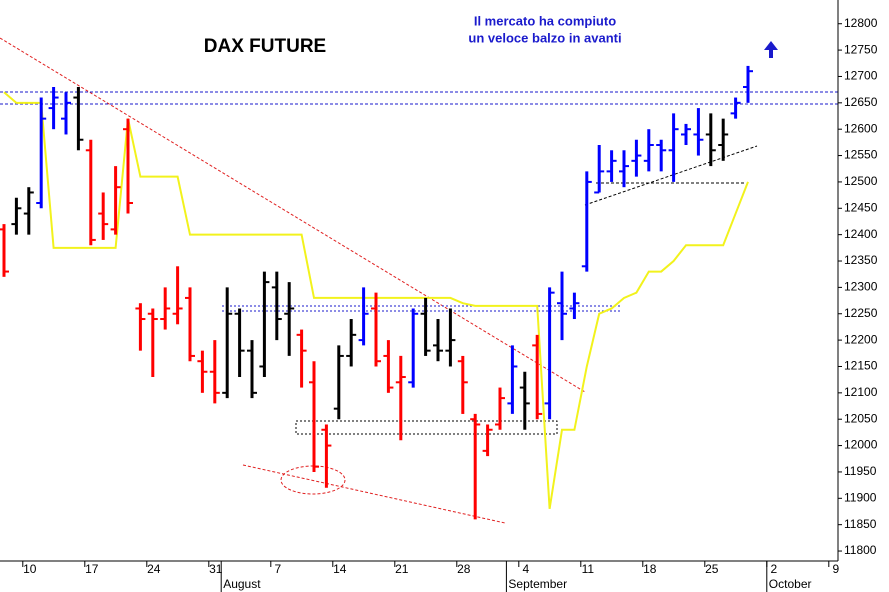 The width and height of the screenshot is (889, 592). I want to click on y-tick-label: 12500, so click(861, 181).